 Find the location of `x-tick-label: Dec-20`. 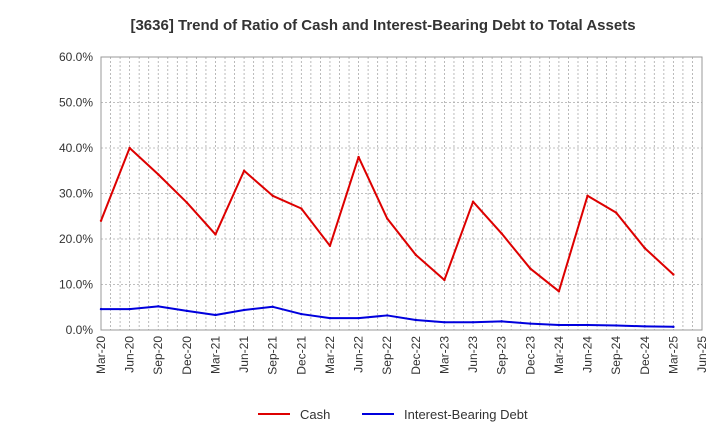

x-tick-label: Dec-20 is located at coordinates (187, 355).